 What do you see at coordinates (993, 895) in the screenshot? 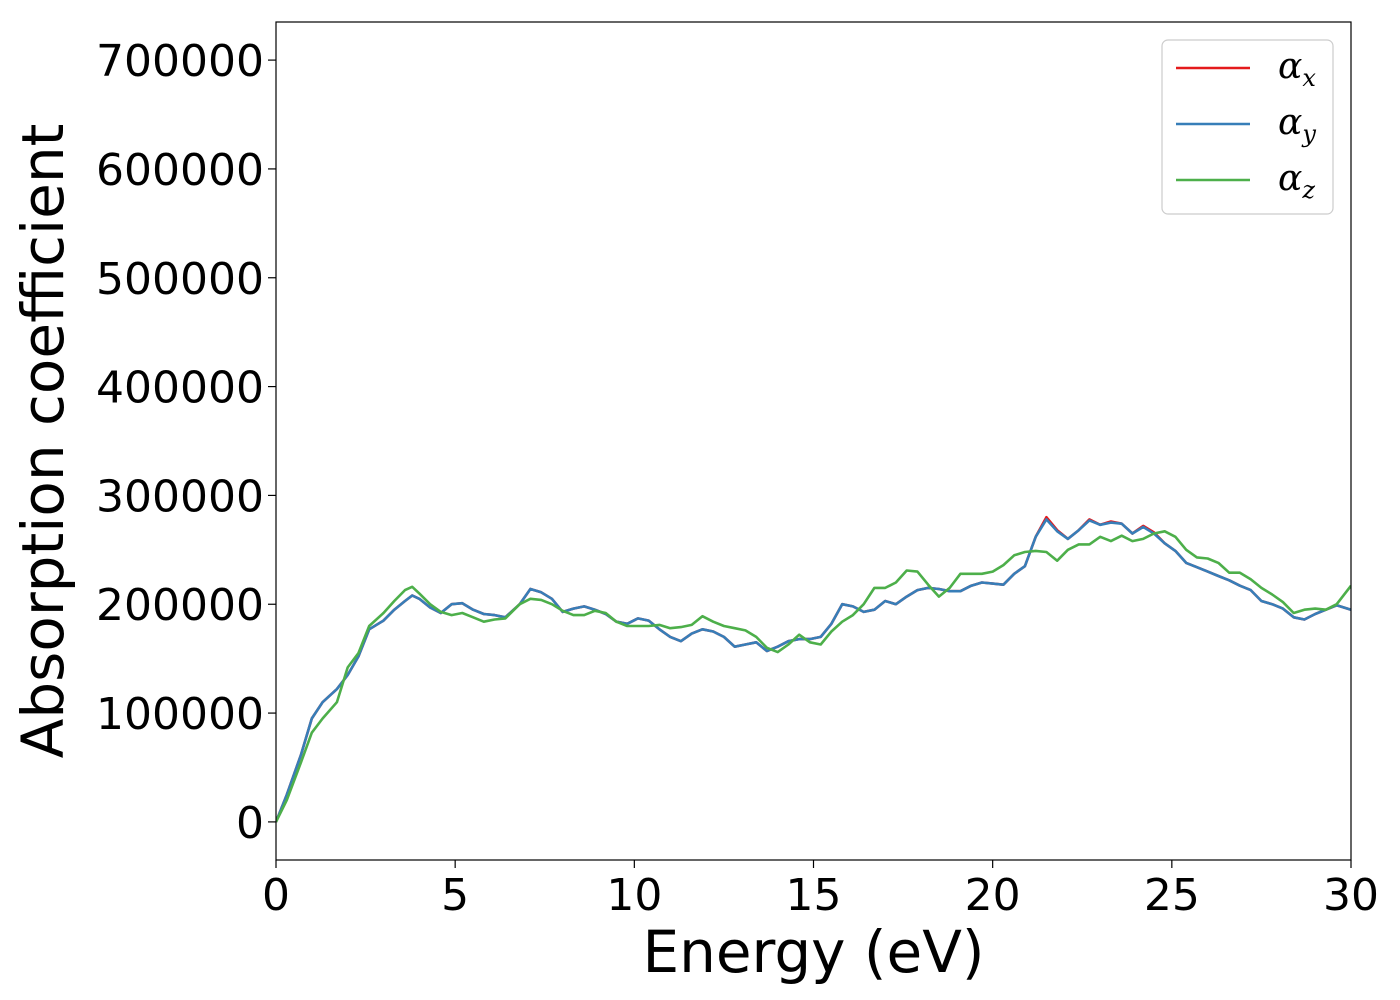
I see `x-tick-label: 20` at bounding box center [993, 895].